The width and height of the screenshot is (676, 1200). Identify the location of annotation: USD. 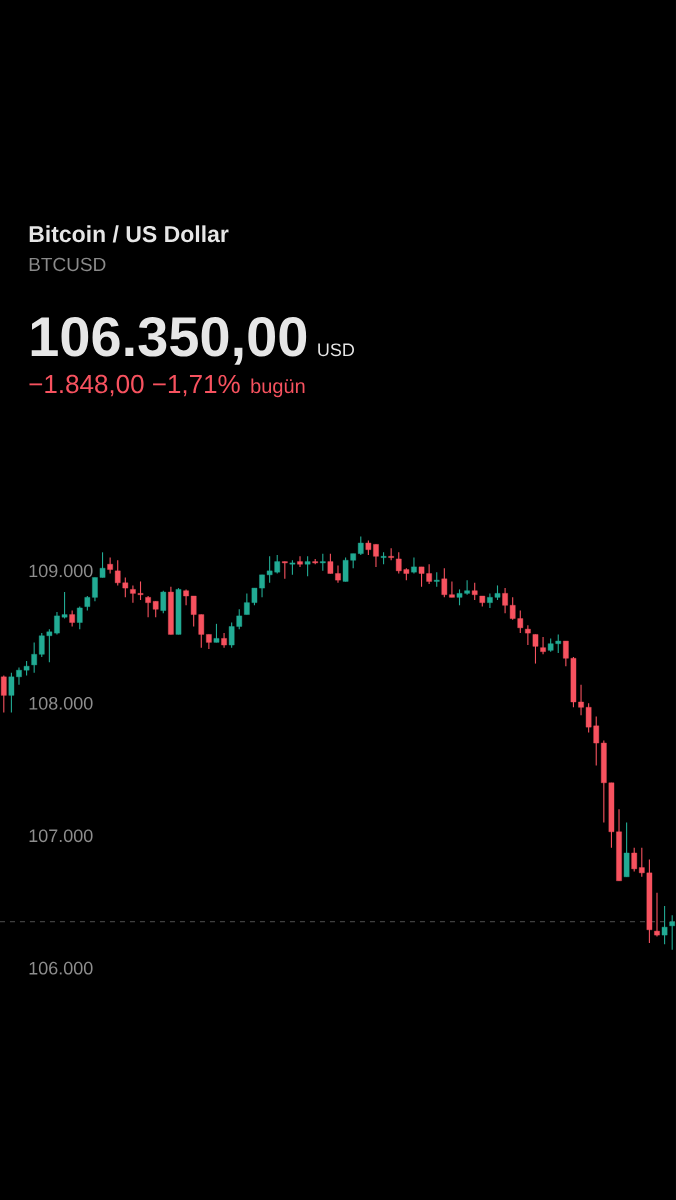
(336, 350).